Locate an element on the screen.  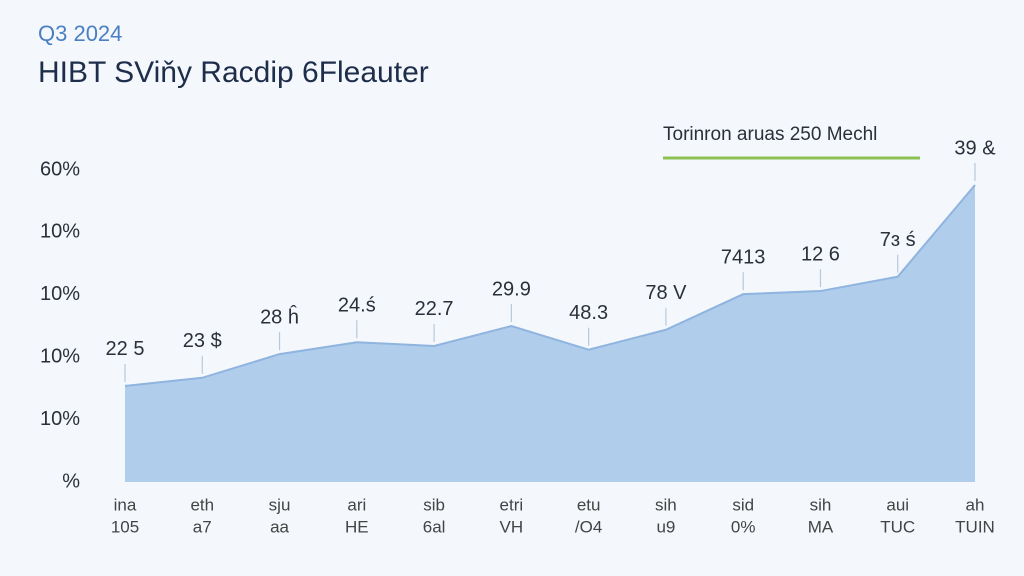
y-tick-label: 60% is located at coordinates (60, 169).